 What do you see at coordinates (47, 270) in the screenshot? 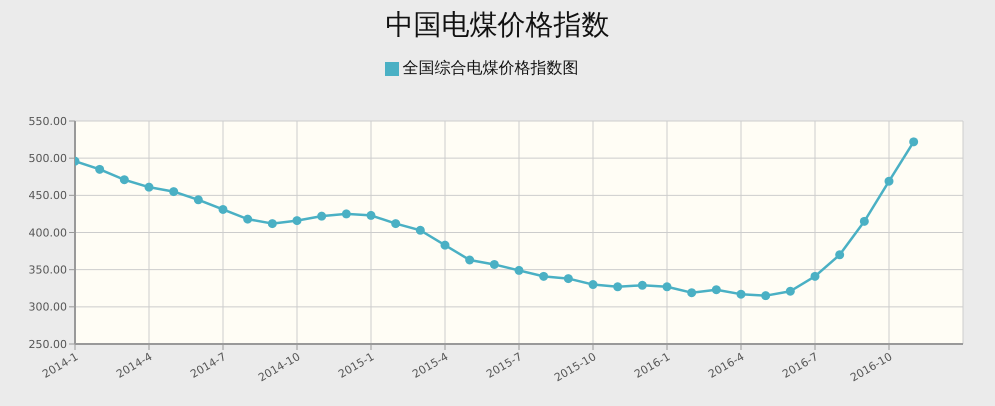
I see `y-tick-label: 350.00` at bounding box center [47, 270].